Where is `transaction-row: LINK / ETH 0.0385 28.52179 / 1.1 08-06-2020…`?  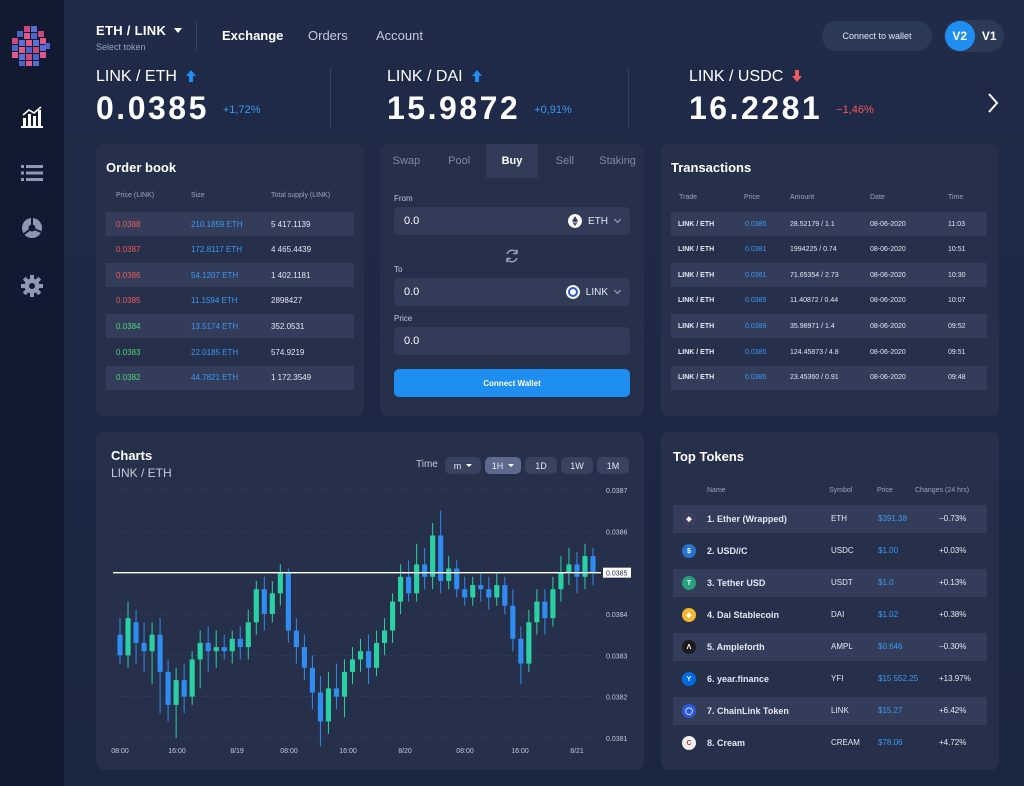 transaction-row: LINK / ETH 0.0385 28.52179 / 1.1 08-06-2020… is located at coordinates (829, 224).